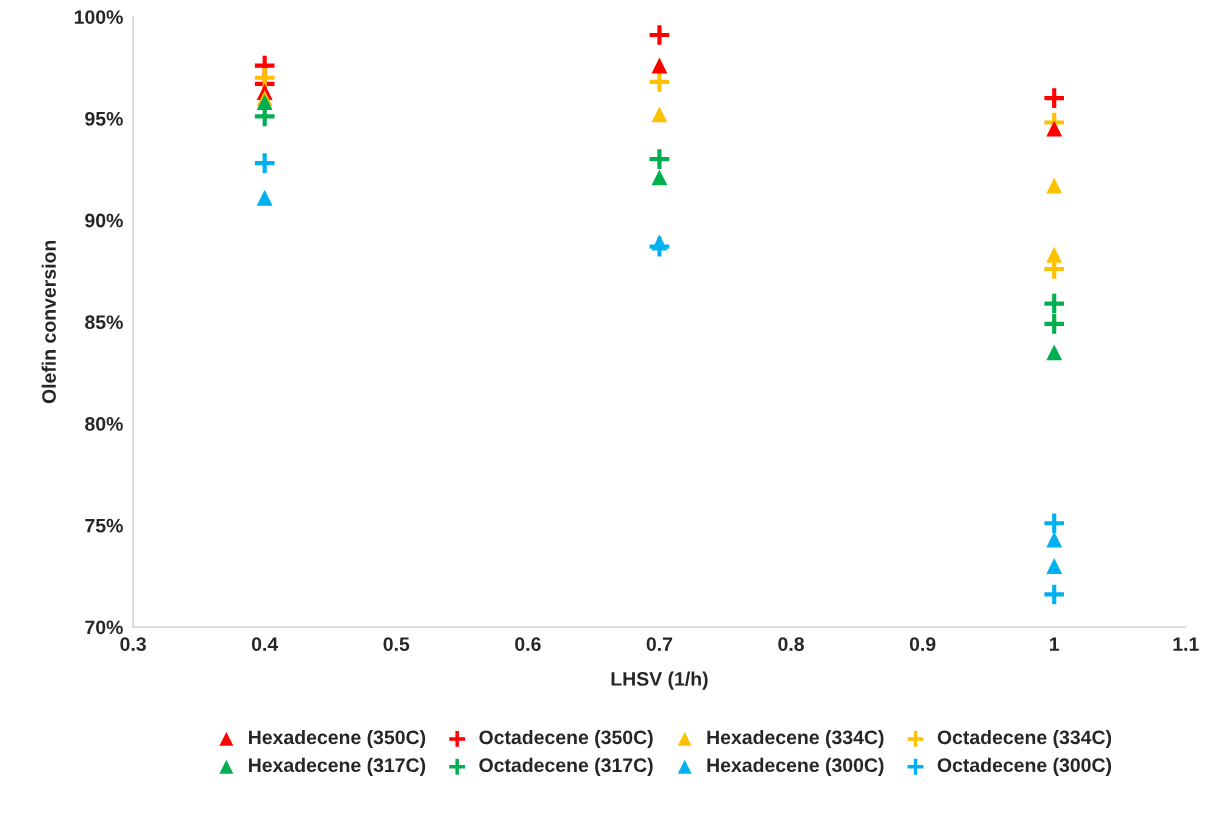 The height and width of the screenshot is (836, 1210). I want to click on y-tick-label: 80%, so click(104, 424).